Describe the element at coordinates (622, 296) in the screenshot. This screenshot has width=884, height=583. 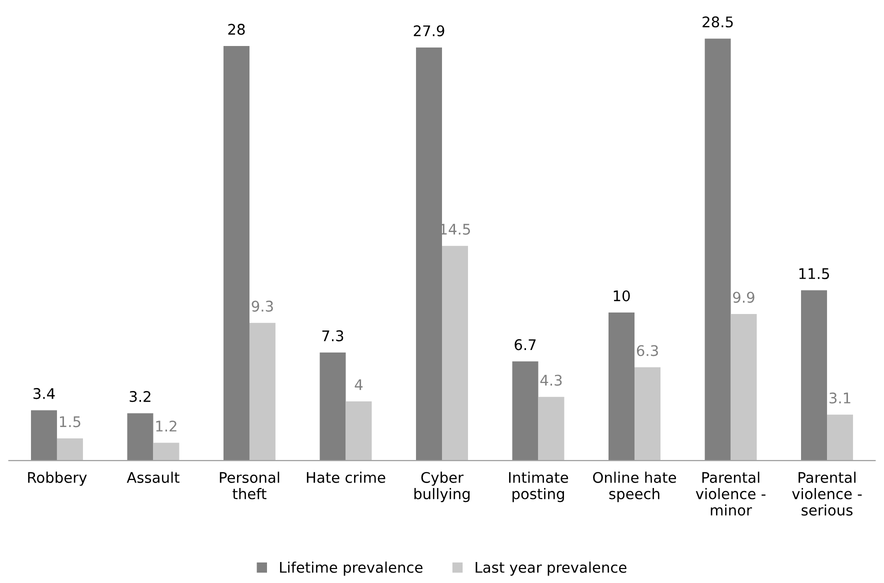
I see `data-label: 10` at that location.